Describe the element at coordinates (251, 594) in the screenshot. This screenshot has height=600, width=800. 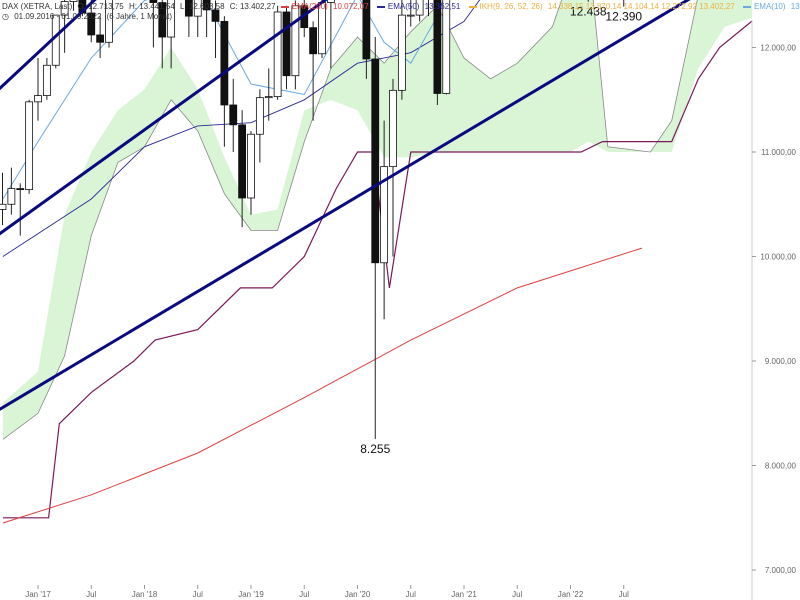
I see `x-tick-label: Jan '19` at that location.